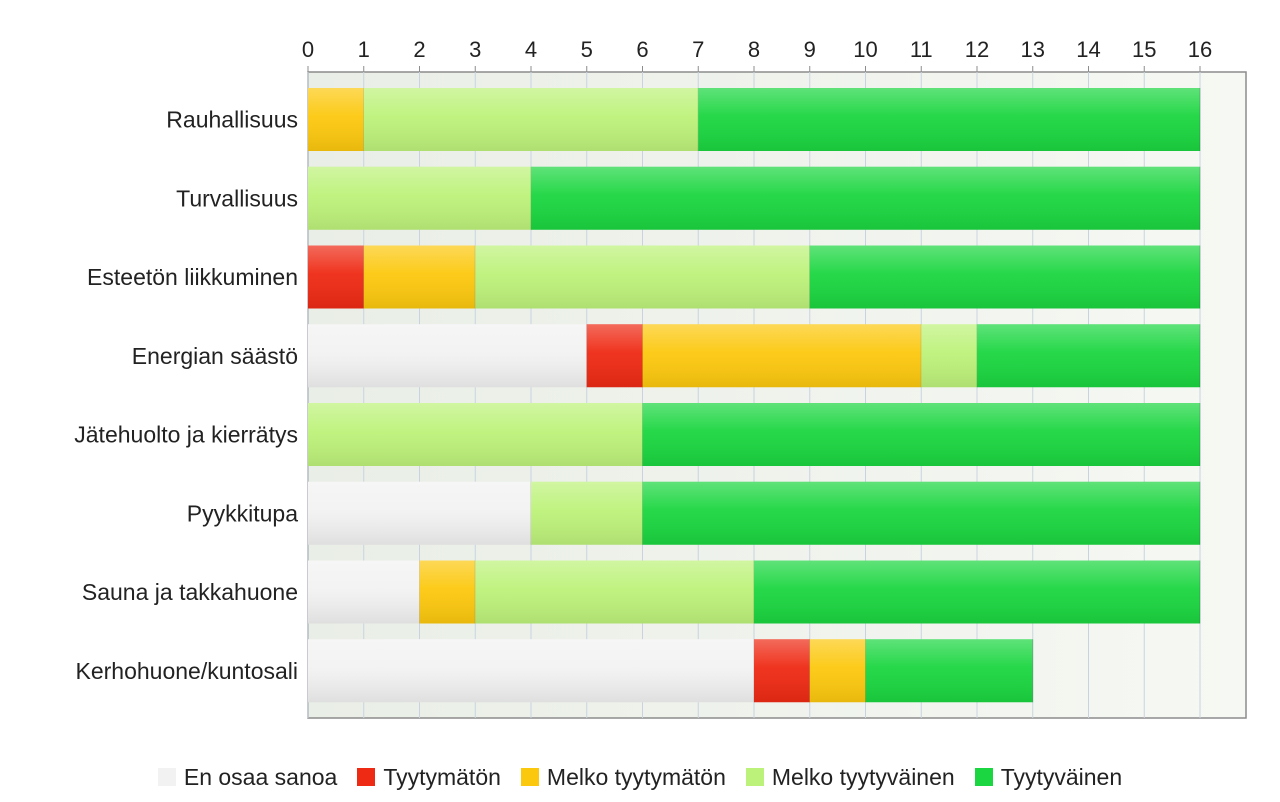 This screenshot has width=1280, height=802. I want to click on category-label: Kerhohuone/kuntosali, so click(187, 671).